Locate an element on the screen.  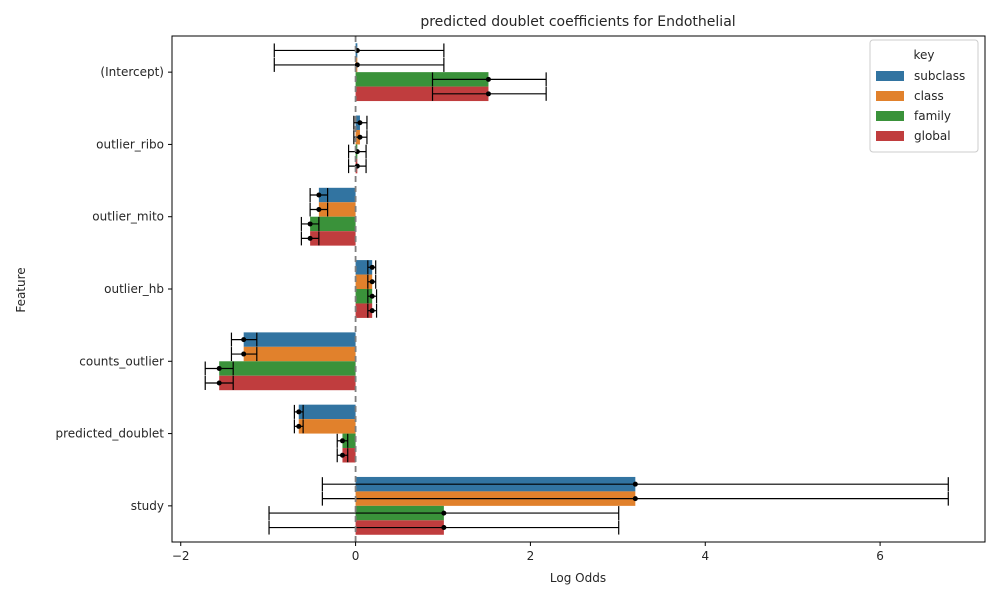
y-axis-label: Feature is located at coordinates (21, 289).